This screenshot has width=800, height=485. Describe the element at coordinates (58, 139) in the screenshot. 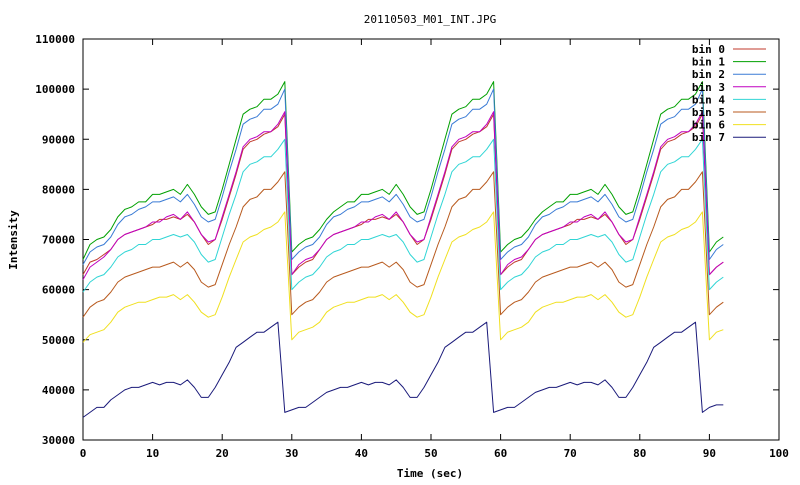

I see `y-tick-label: 90000` at that location.